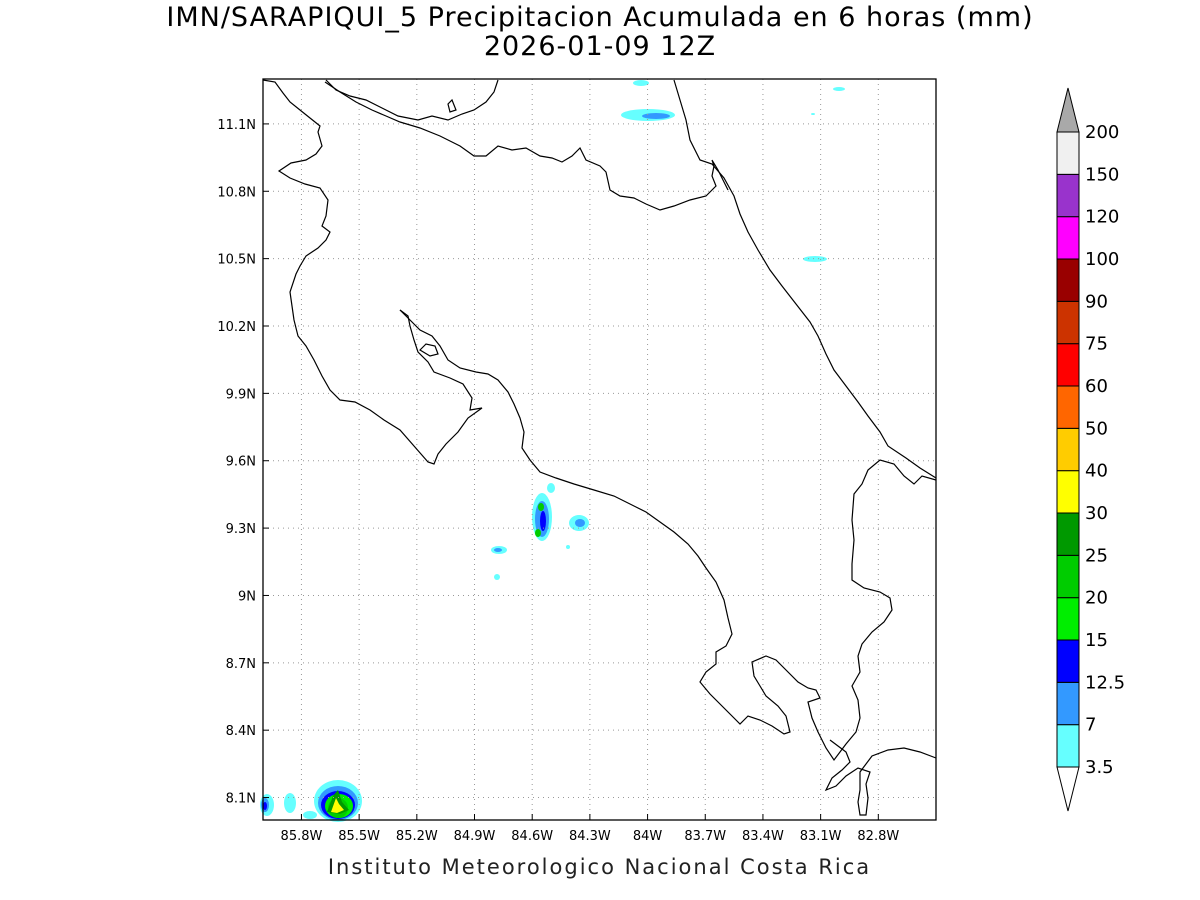 Image resolution: width=1200 pixels, height=900 pixels. I want to click on colorbar-label: 90, so click(1096, 301).